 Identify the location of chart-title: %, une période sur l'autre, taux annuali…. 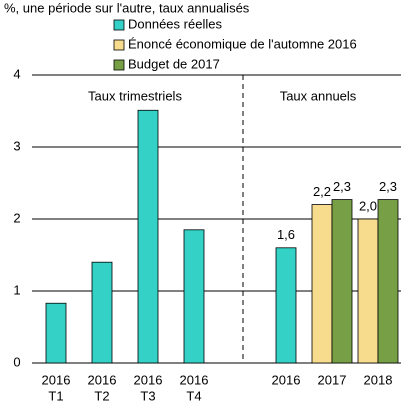
(127, 7).